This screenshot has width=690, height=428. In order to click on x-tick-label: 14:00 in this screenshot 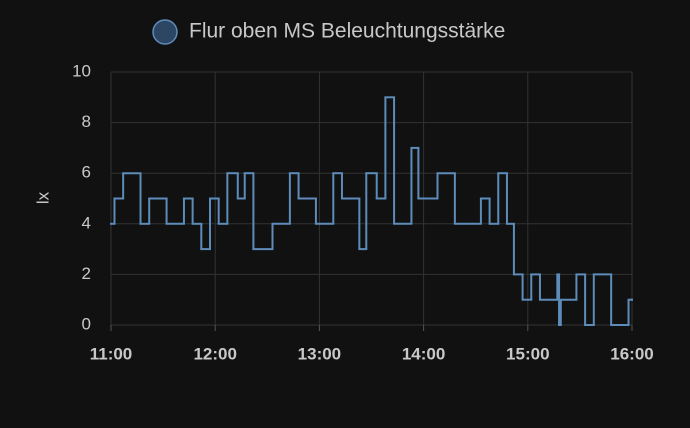, I will do `click(423, 353)`.